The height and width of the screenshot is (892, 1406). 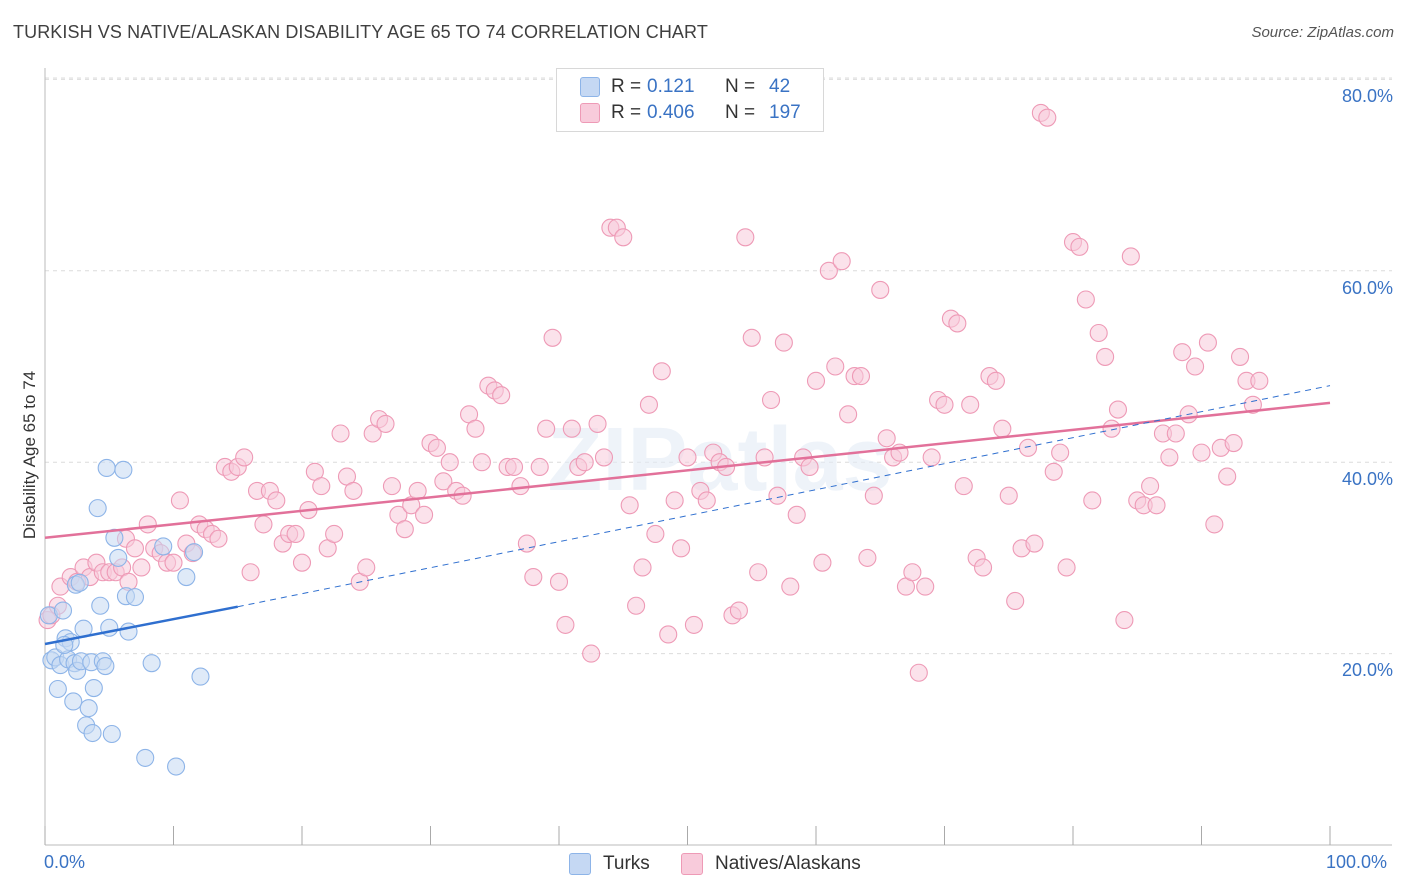 I want to click on bottom-legend-natives: Natives/Alaskans, so click(x=771, y=864).